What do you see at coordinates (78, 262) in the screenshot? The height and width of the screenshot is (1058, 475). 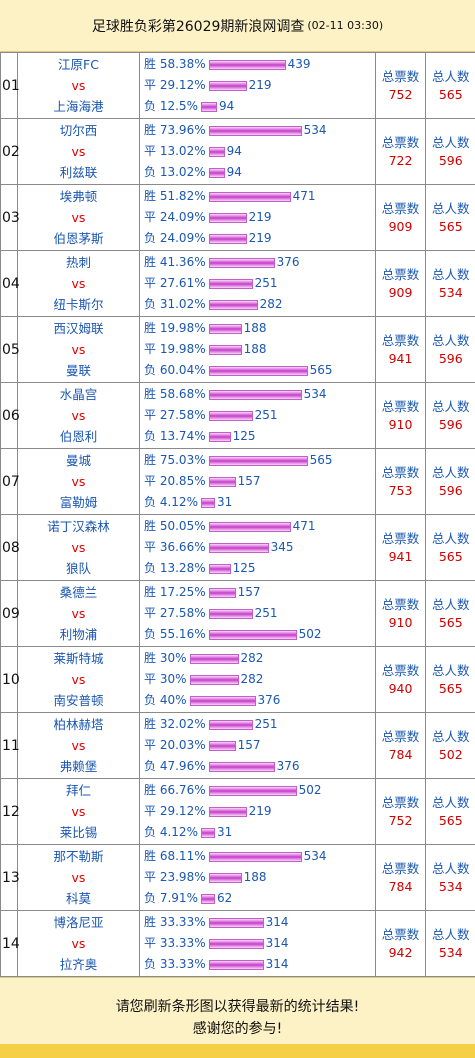 I see `home-team: 热刺` at bounding box center [78, 262].